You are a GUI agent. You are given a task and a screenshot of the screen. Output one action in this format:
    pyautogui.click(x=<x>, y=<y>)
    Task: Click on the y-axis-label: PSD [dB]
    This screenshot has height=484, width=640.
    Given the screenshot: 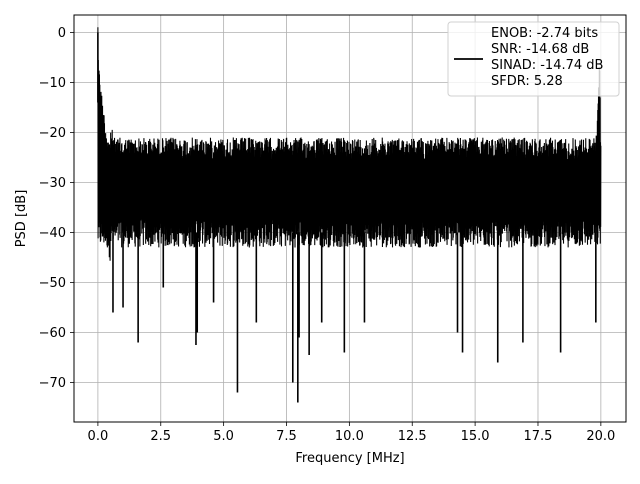 What is the action you would take?
    pyautogui.click(x=21, y=219)
    